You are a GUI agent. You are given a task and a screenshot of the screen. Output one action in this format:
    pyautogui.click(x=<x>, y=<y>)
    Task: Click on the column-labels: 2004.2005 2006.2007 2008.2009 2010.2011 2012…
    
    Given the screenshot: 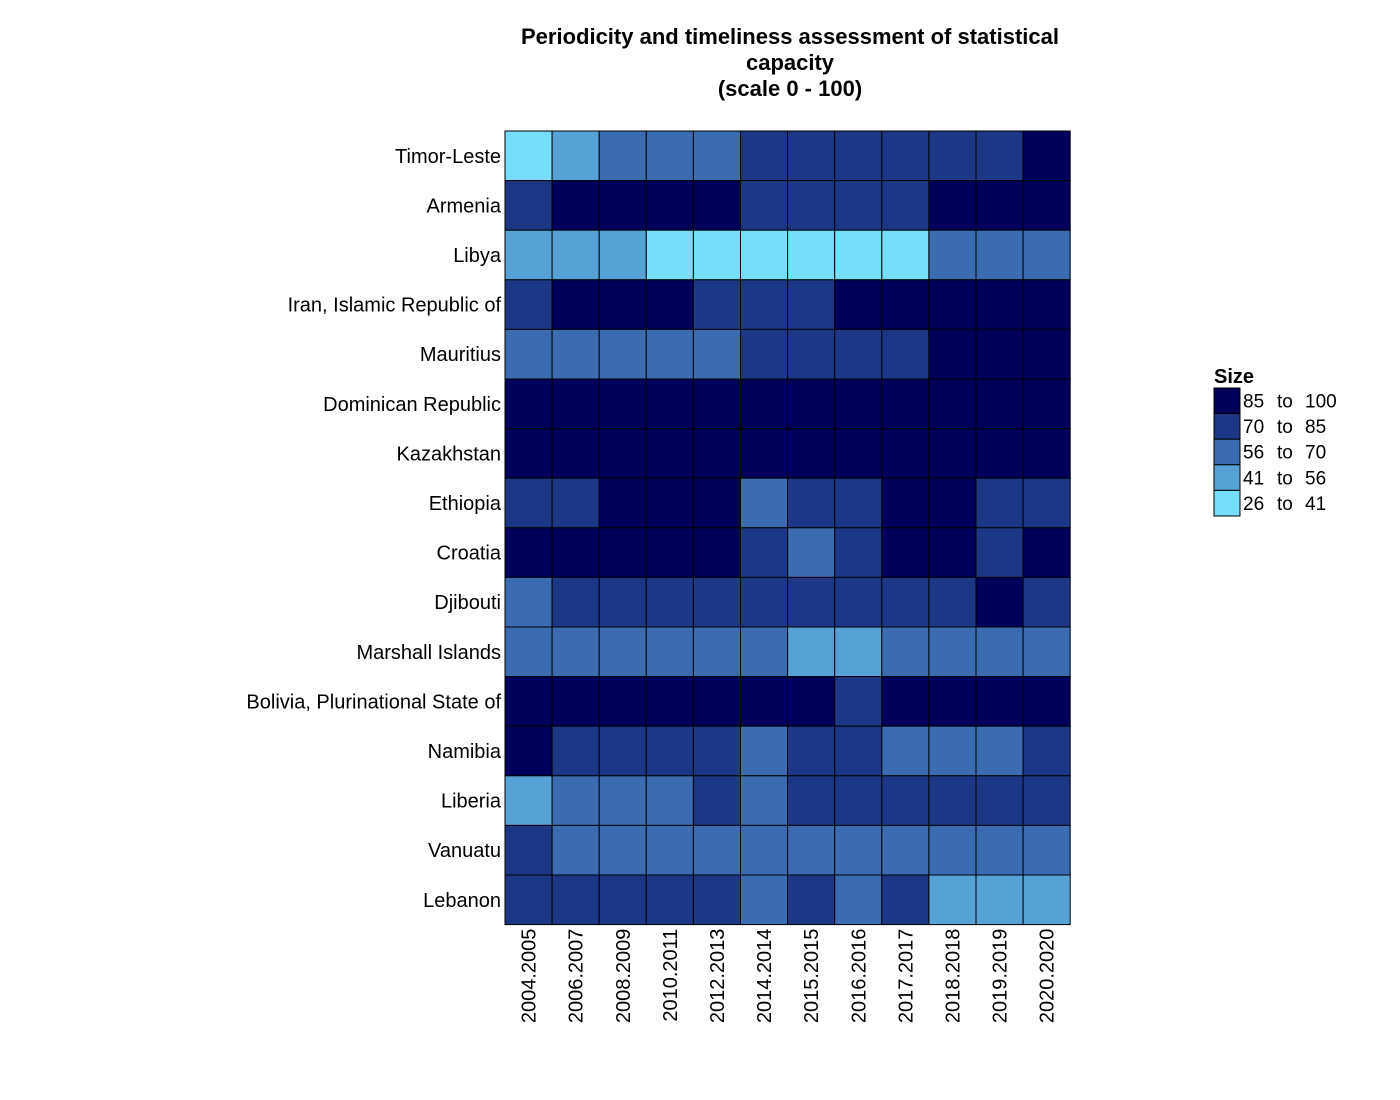 What is the action you would take?
    pyautogui.click(x=789, y=976)
    